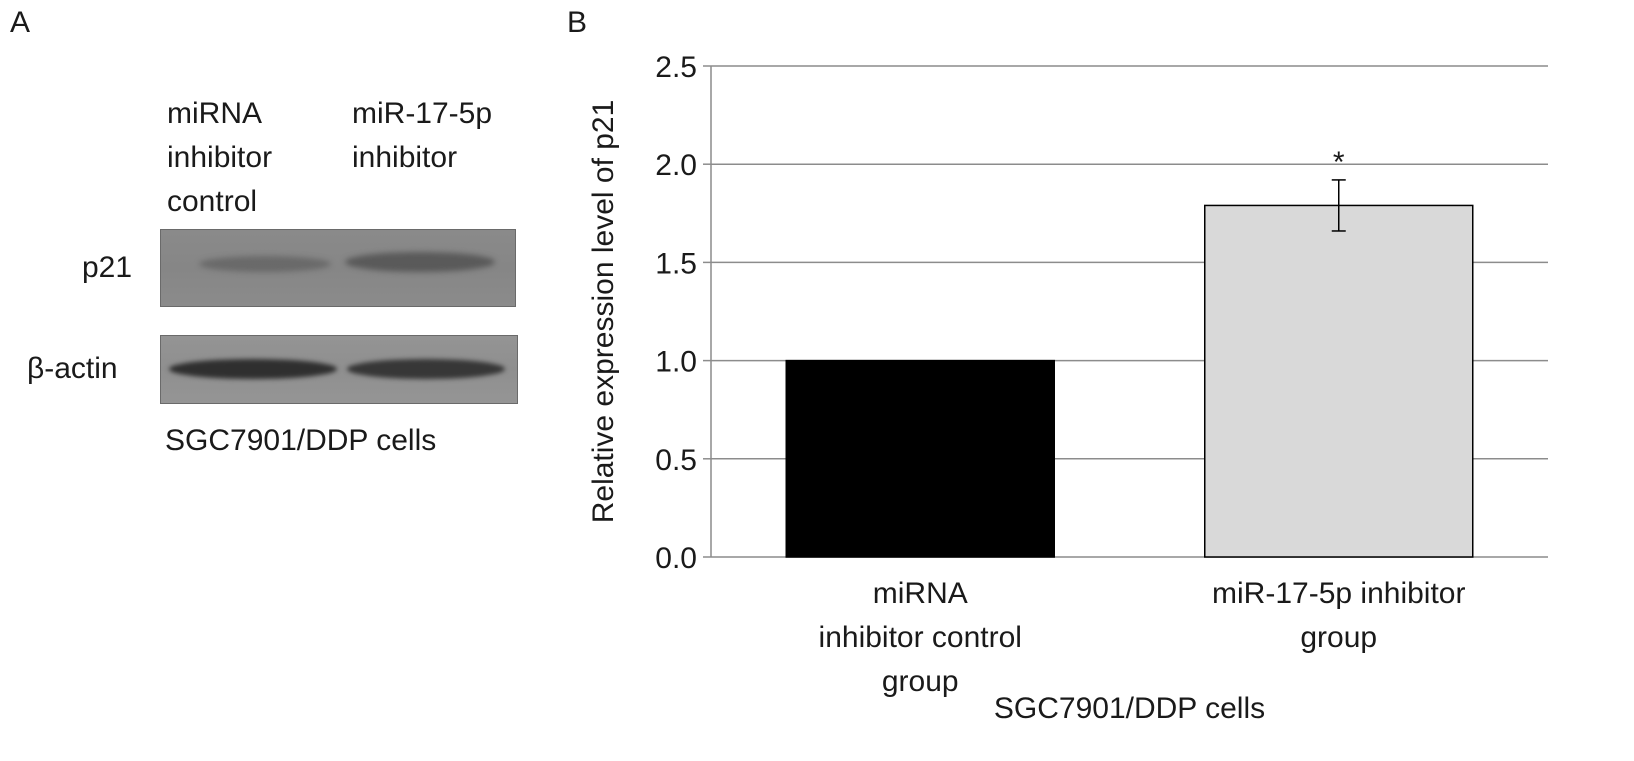  Describe the element at coordinates (920, 593) in the screenshot. I see `x-category-label: miRNA` at that location.